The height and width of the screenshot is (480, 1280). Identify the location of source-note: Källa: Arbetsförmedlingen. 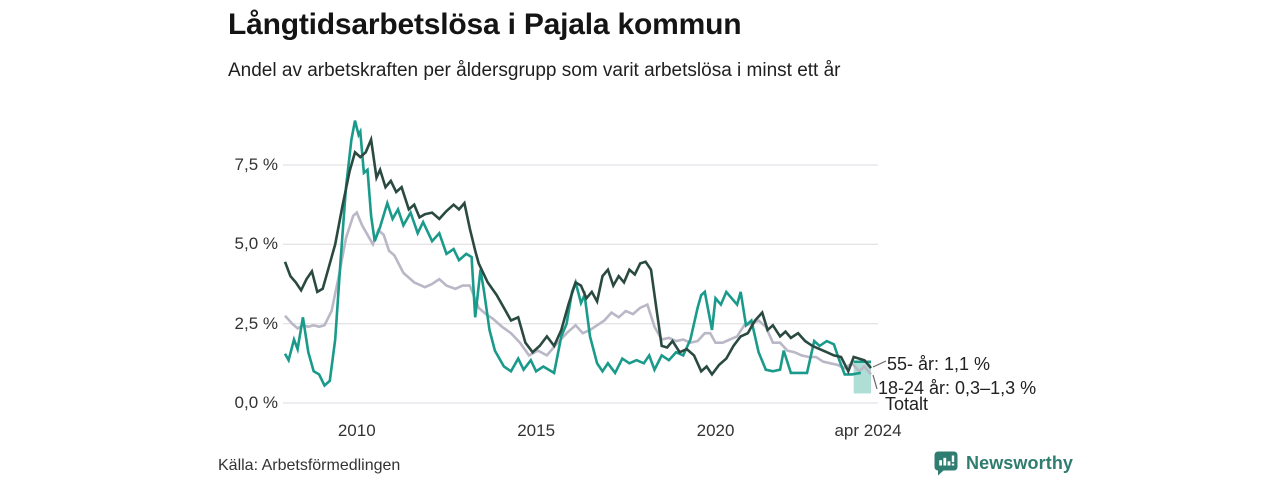
(309, 465).